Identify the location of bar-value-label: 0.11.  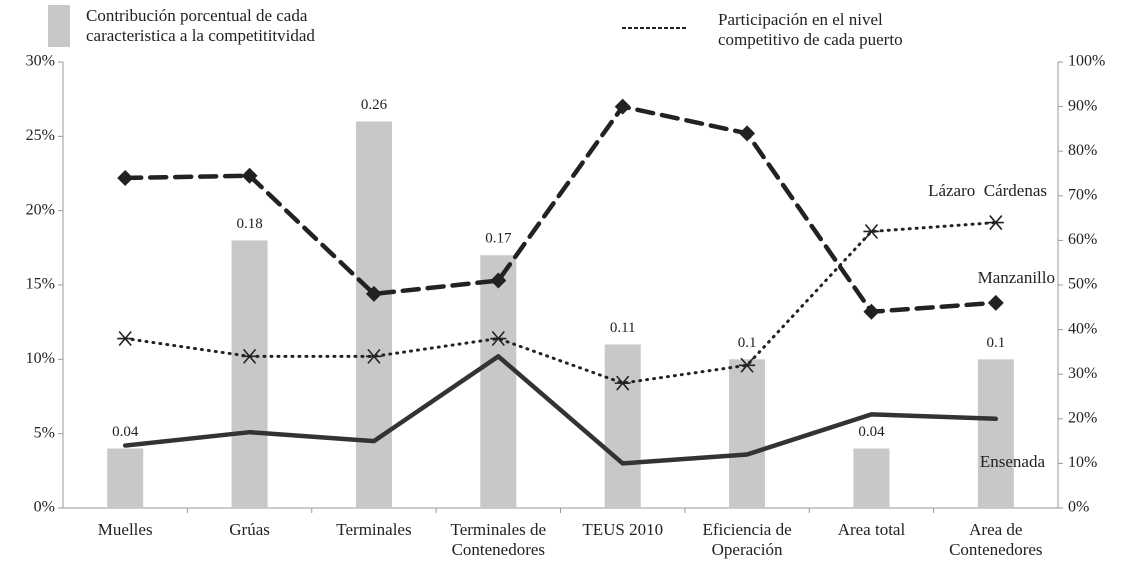
(623, 328).